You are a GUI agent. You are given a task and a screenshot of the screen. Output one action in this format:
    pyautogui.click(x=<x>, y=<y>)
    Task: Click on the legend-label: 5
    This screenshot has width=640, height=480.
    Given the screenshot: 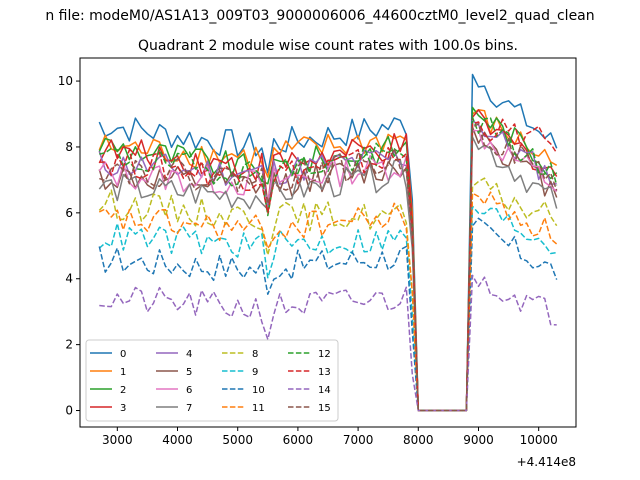 What is the action you would take?
    pyautogui.click(x=189, y=372)
    